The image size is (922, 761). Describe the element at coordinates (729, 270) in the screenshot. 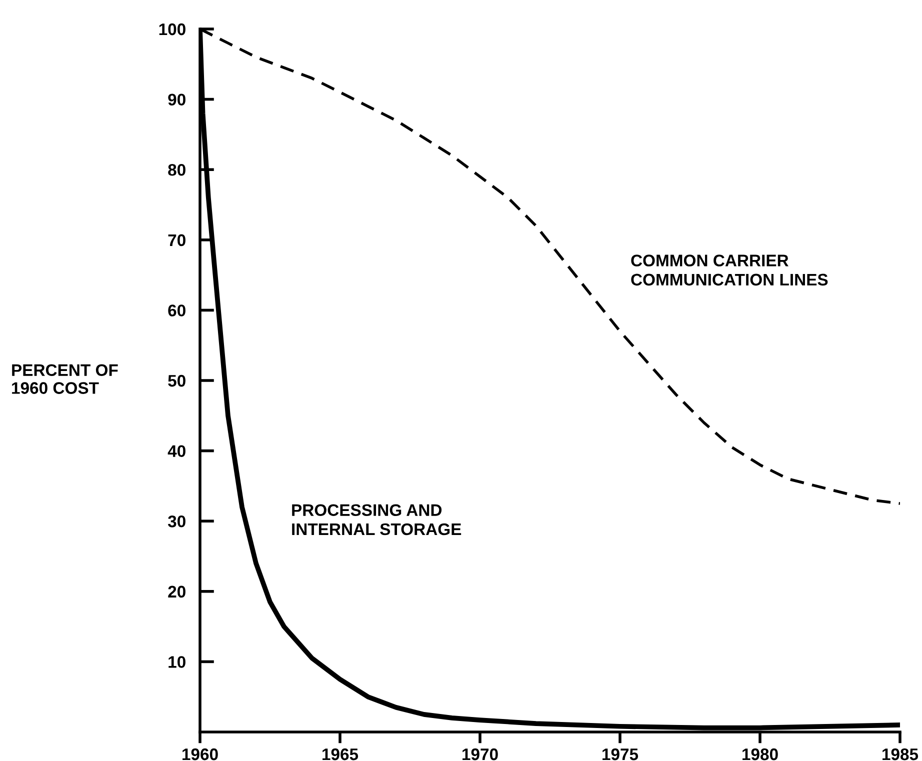

I see `text: COMMON CARRIER COMMUNICATION LINES` at that location.